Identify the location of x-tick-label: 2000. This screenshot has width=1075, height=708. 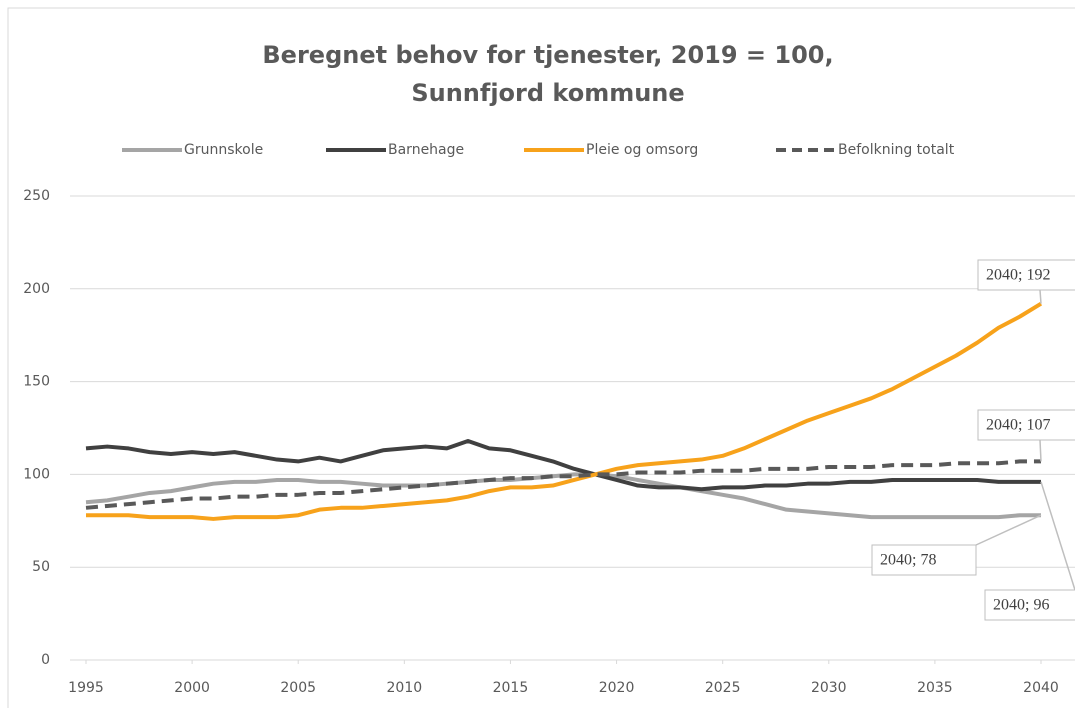
(192, 688).